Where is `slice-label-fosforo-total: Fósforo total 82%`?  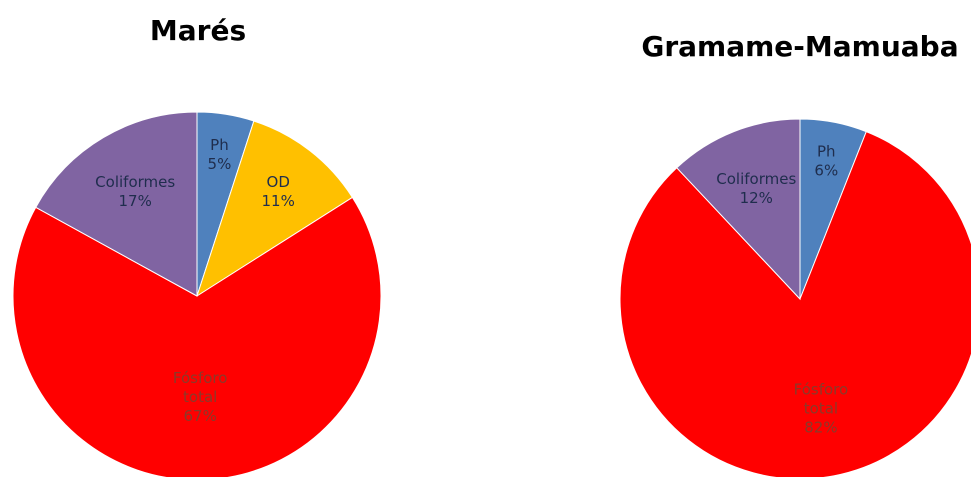 slice-label-fosforo-total: Fósforo total 82% is located at coordinates (821, 409).